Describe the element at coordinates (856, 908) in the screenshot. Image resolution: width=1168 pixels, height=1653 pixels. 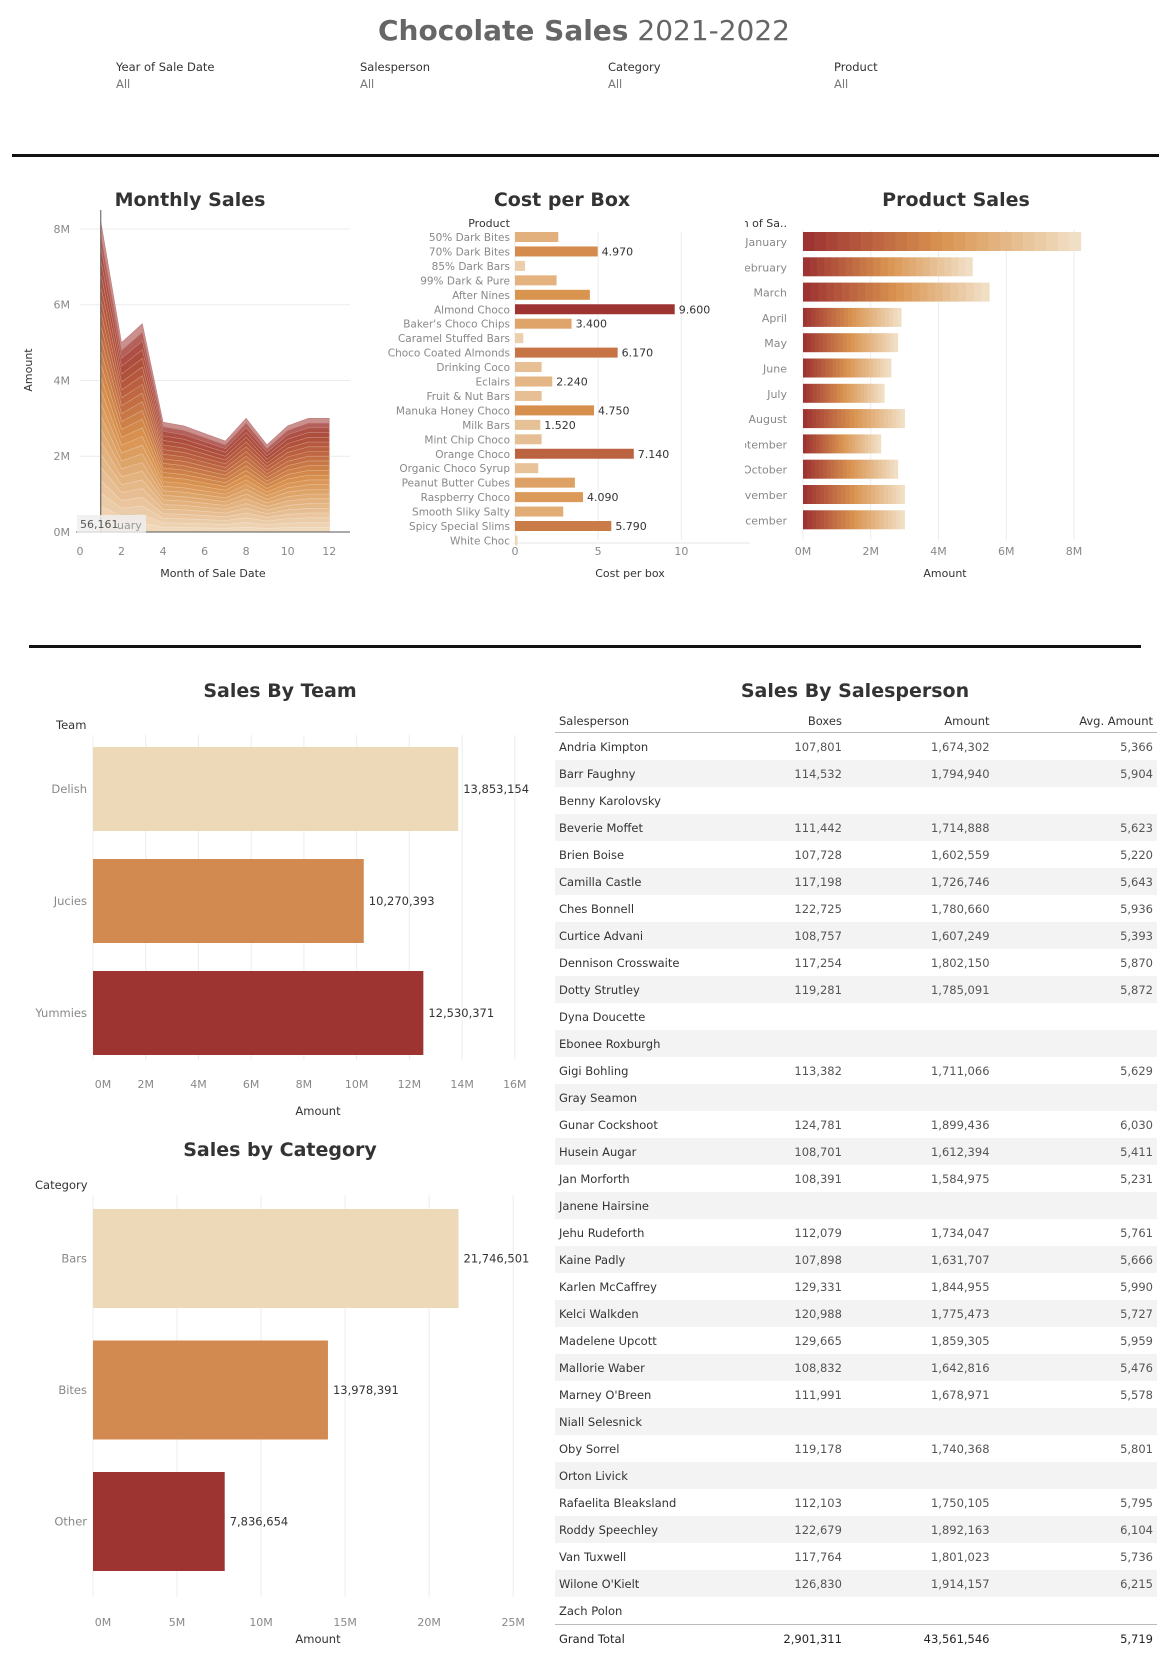
I see `table-row: Ches Bonnell 122,725 1,780,660 5,936` at that location.